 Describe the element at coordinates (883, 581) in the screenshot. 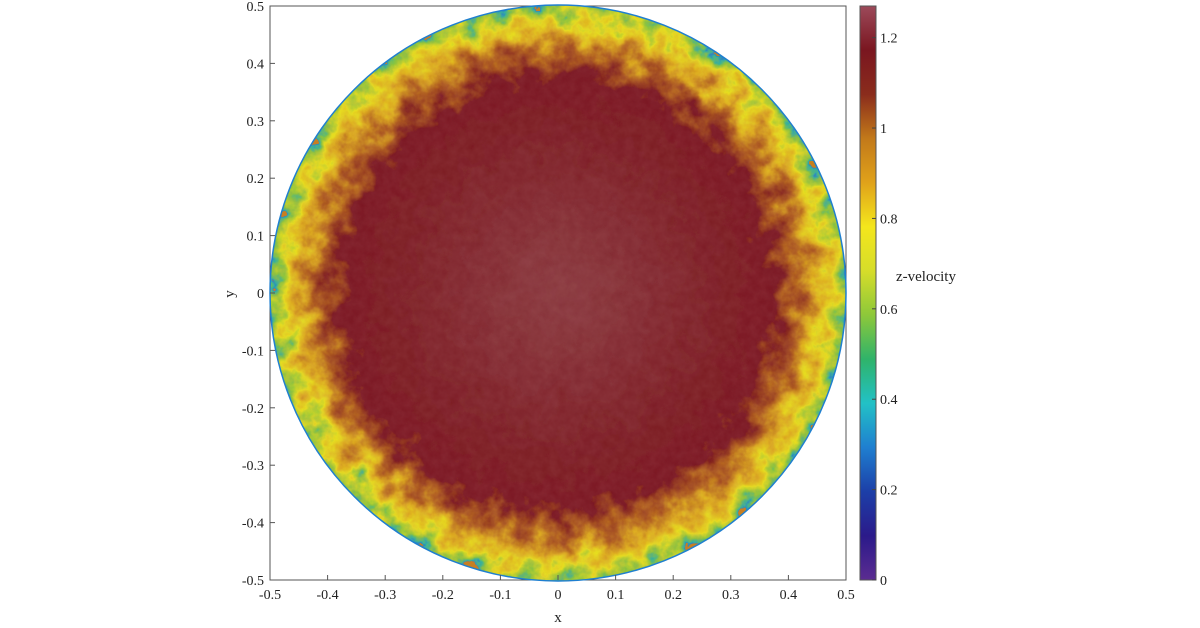

I see `colorbar-tick-label: 0` at that location.